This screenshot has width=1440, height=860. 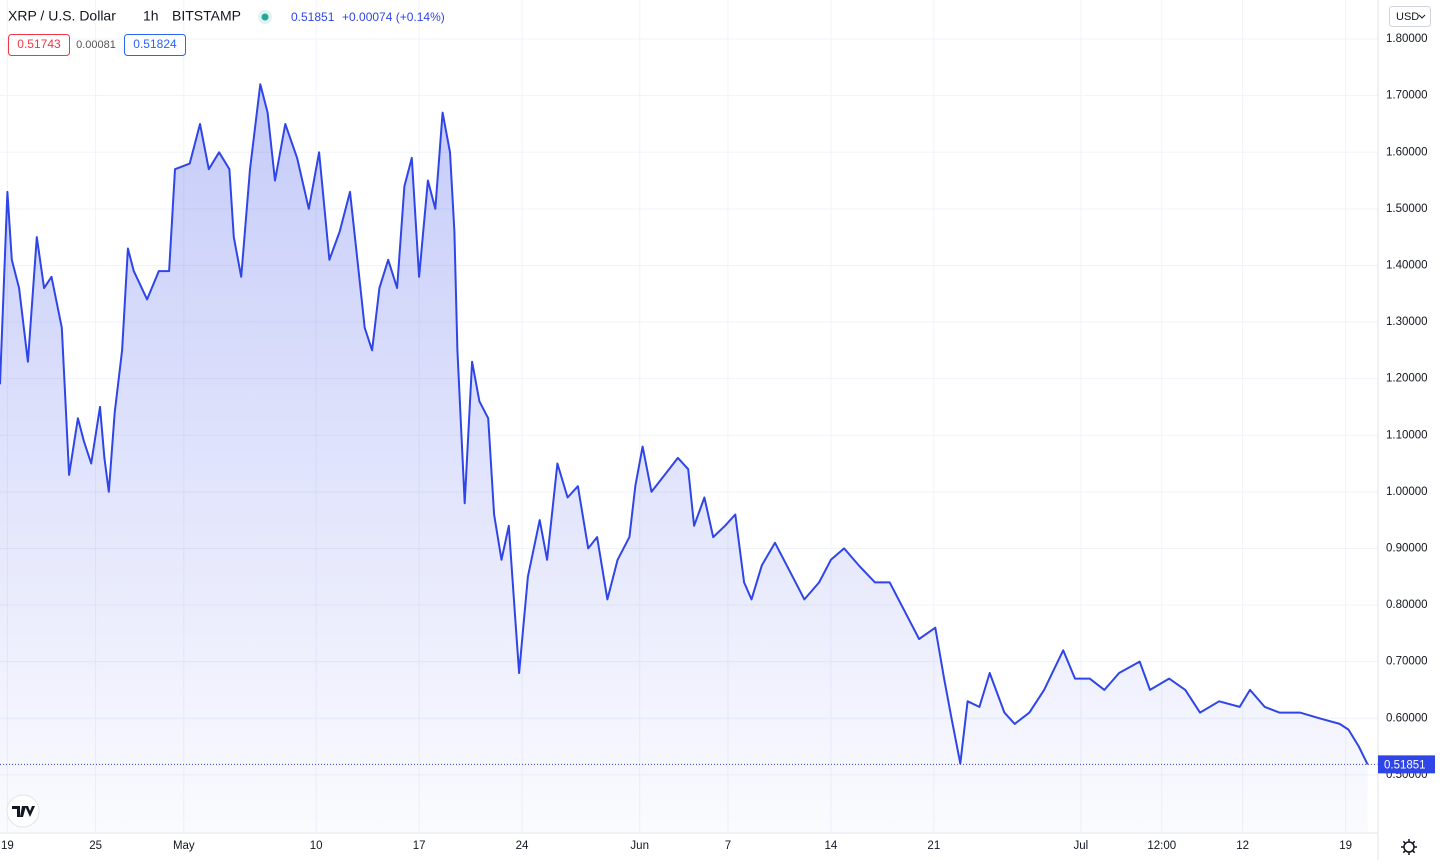 I want to click on y-tick-label: 1.10000, so click(x=1407, y=435).